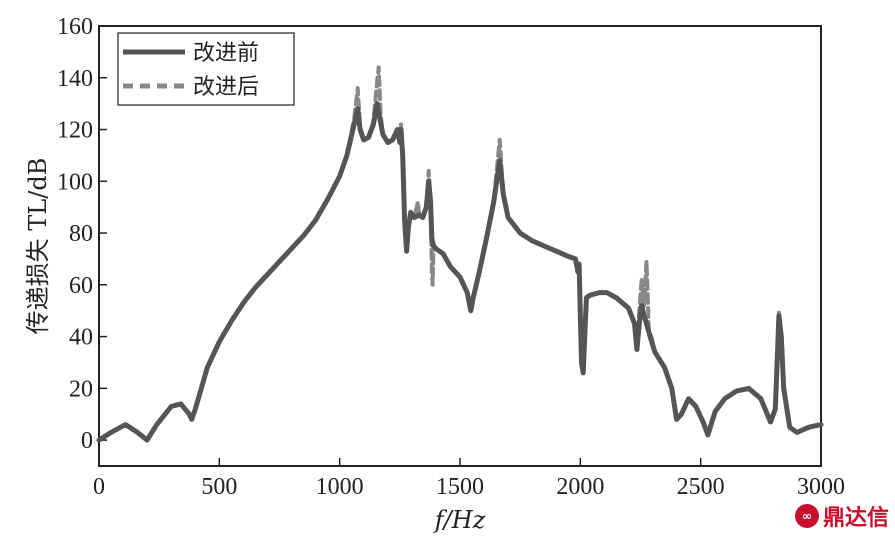 Image resolution: width=895 pixels, height=538 pixels. I want to click on y-tick-label: 80, so click(81, 234).